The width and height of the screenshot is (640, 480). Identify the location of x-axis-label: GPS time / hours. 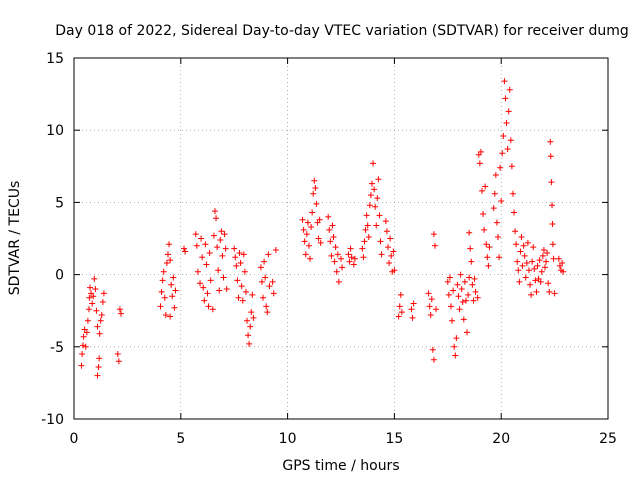
(340, 466).